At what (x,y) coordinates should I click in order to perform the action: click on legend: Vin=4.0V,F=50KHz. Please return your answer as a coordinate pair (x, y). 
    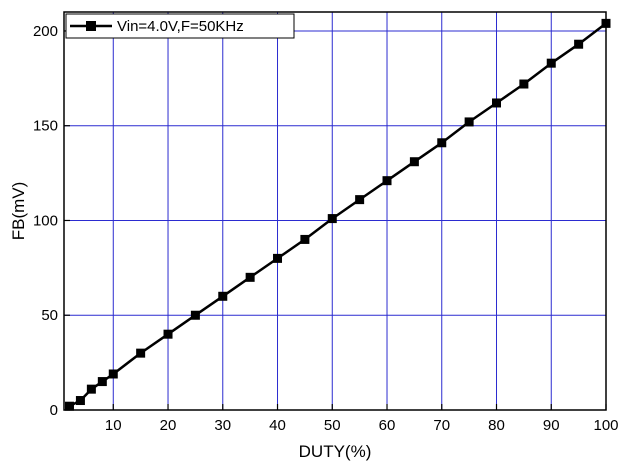
    Looking at the image, I should click on (180, 26).